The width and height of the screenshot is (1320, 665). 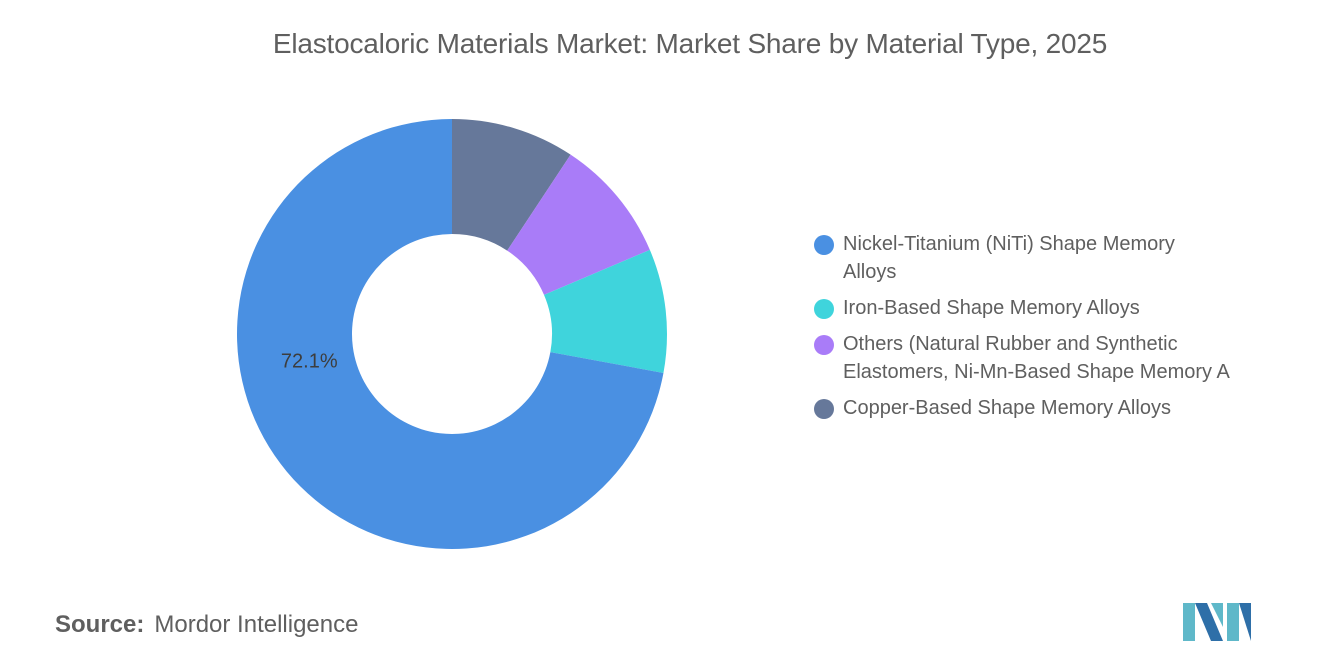 What do you see at coordinates (824, 309) in the screenshot?
I see `legend-swatch-iron-based` at bounding box center [824, 309].